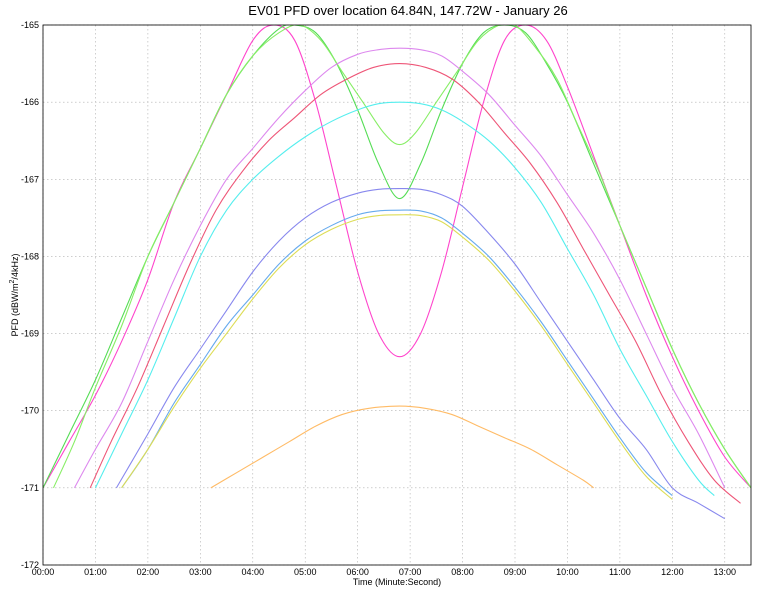 The height and width of the screenshot is (590, 766). I want to click on x-tick-label: 13:00, so click(725, 572).